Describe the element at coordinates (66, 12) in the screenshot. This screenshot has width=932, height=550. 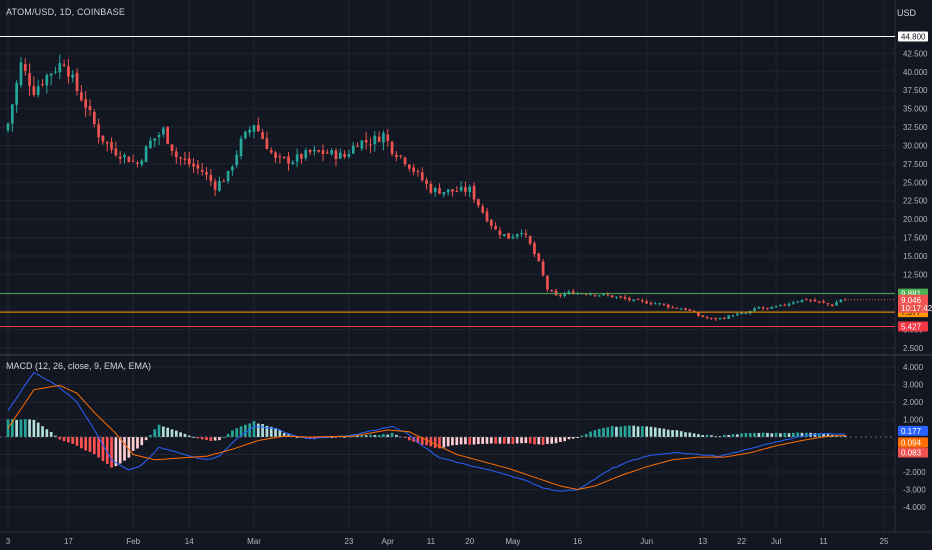
I see `symbol-title: ATOM/USD, 1D, COINBASE` at that location.